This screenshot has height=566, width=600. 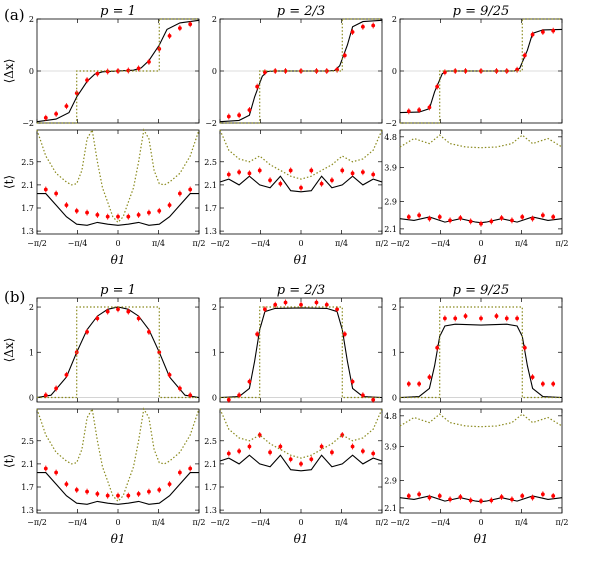 I want to click on panel-b-label: (b), so click(x=14, y=297).